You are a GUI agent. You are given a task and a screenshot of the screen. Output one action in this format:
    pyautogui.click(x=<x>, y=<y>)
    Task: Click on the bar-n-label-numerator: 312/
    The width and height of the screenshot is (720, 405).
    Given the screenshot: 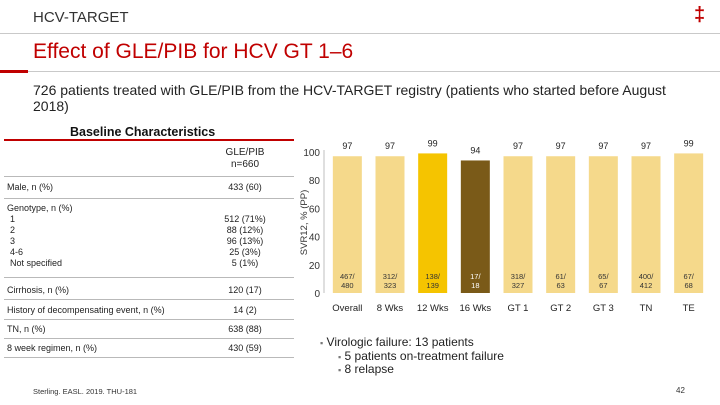 What is the action you would take?
    pyautogui.click(x=391, y=276)
    